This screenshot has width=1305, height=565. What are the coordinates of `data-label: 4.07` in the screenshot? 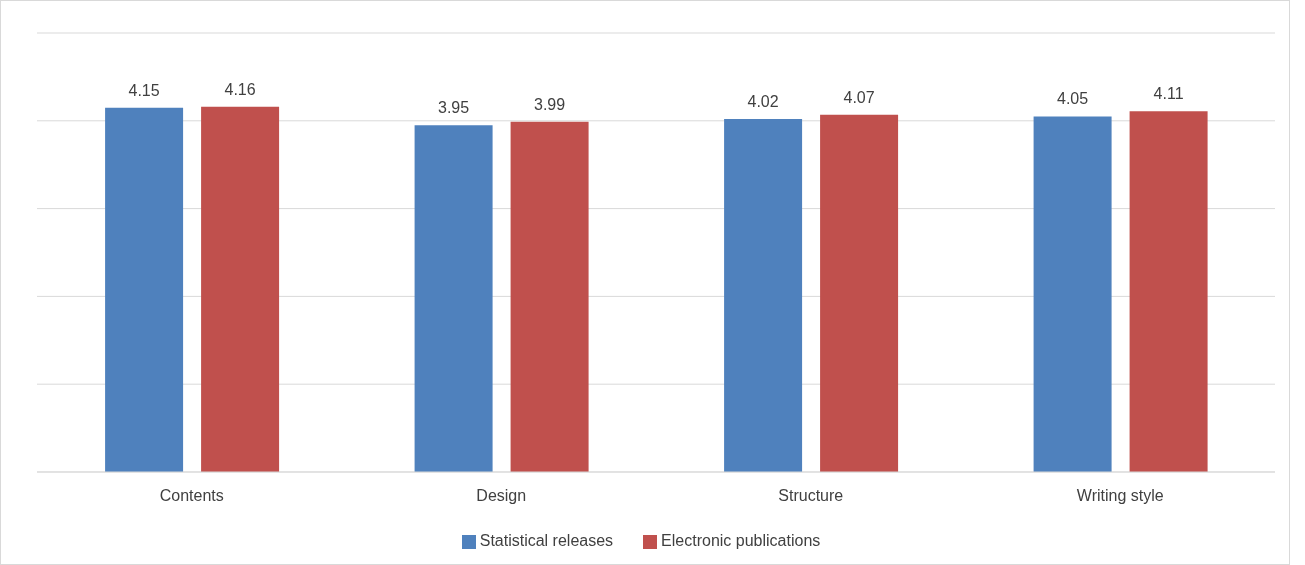 It's located at (859, 97).